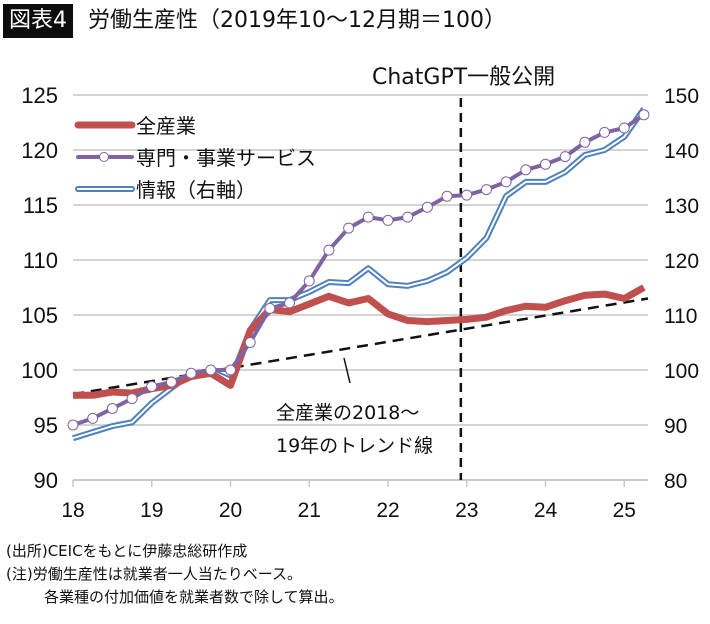 Image resolution: width=710 pixels, height=624 pixels. I want to click on x-tick-label: 19, so click(151, 510).